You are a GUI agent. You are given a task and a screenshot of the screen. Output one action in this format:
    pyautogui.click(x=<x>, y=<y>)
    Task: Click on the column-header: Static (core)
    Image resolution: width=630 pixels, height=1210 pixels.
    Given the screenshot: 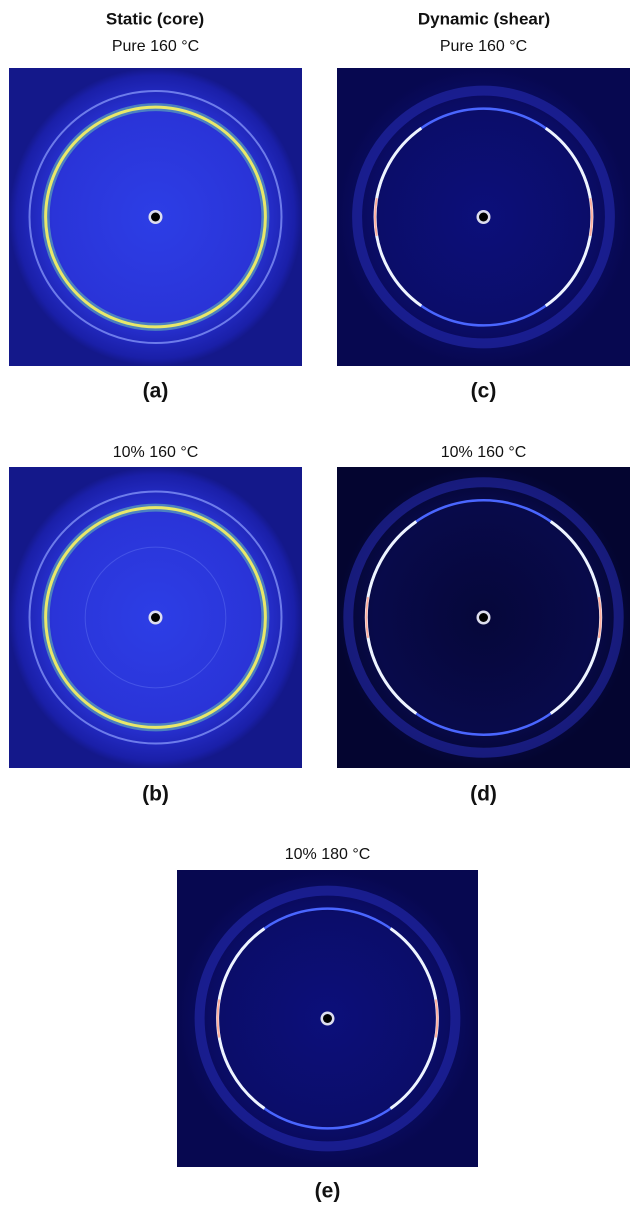 What is the action you would take?
    pyautogui.click(x=155, y=18)
    